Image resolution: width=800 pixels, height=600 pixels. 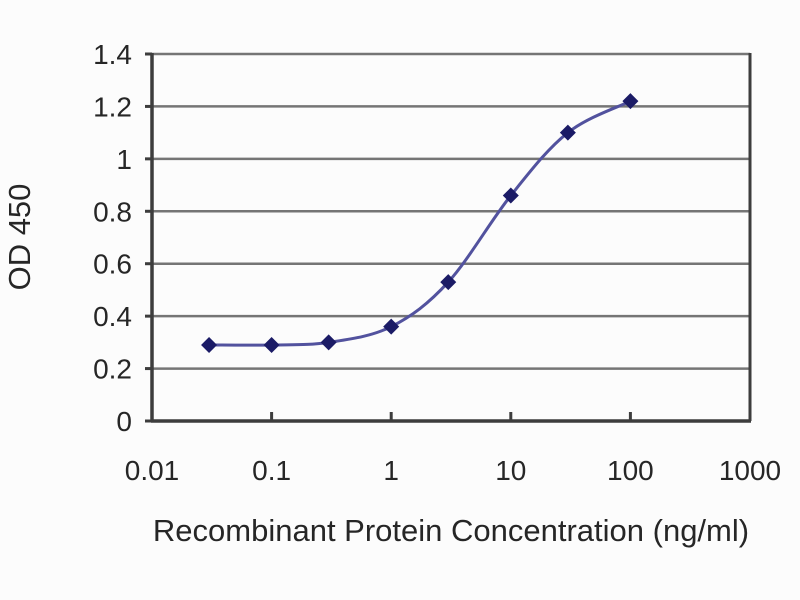 What do you see at coordinates (124, 159) in the screenshot?
I see `y-tick-label: 1` at bounding box center [124, 159].